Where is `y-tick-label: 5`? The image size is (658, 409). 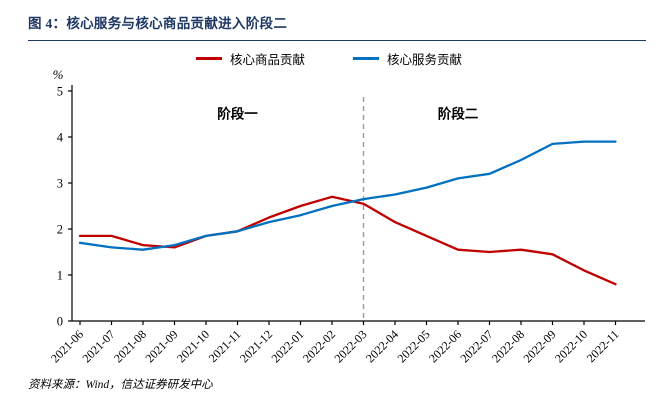
y-tick-label: 5 is located at coordinates (60, 92).